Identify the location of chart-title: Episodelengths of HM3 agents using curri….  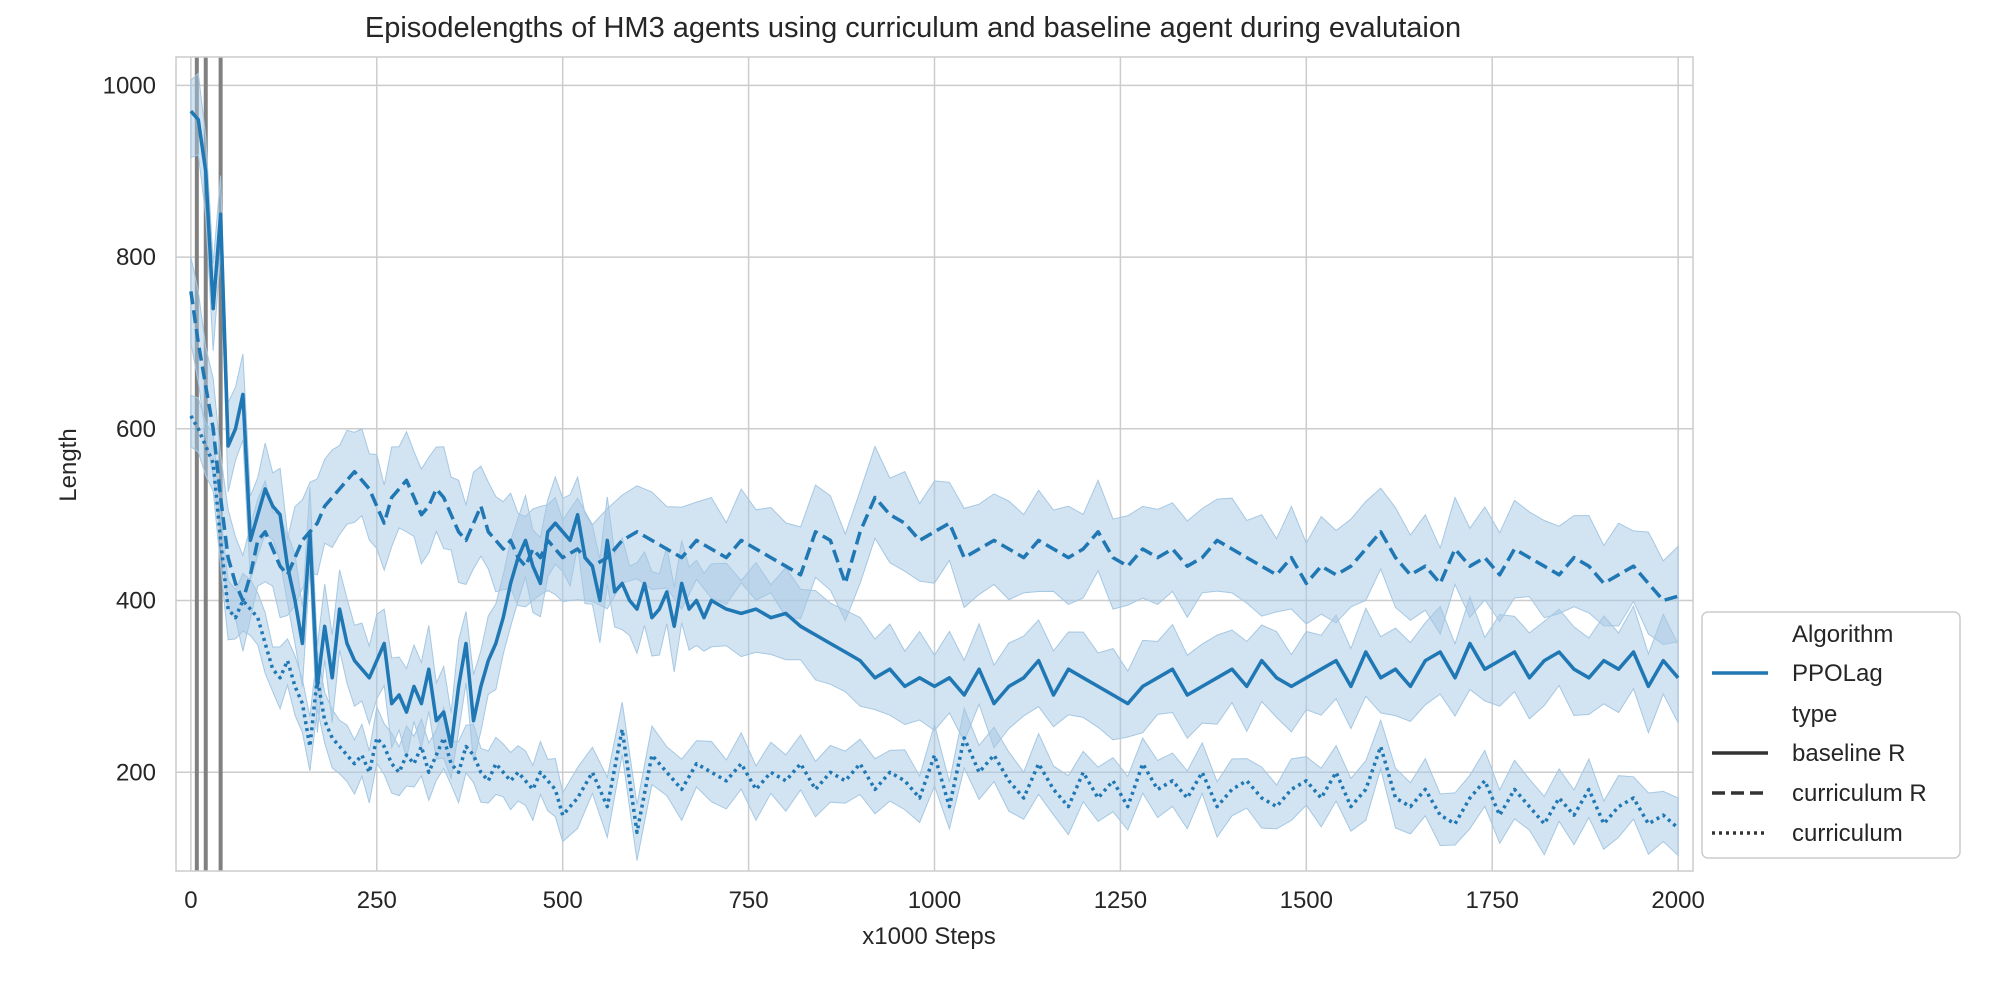
(913, 28).